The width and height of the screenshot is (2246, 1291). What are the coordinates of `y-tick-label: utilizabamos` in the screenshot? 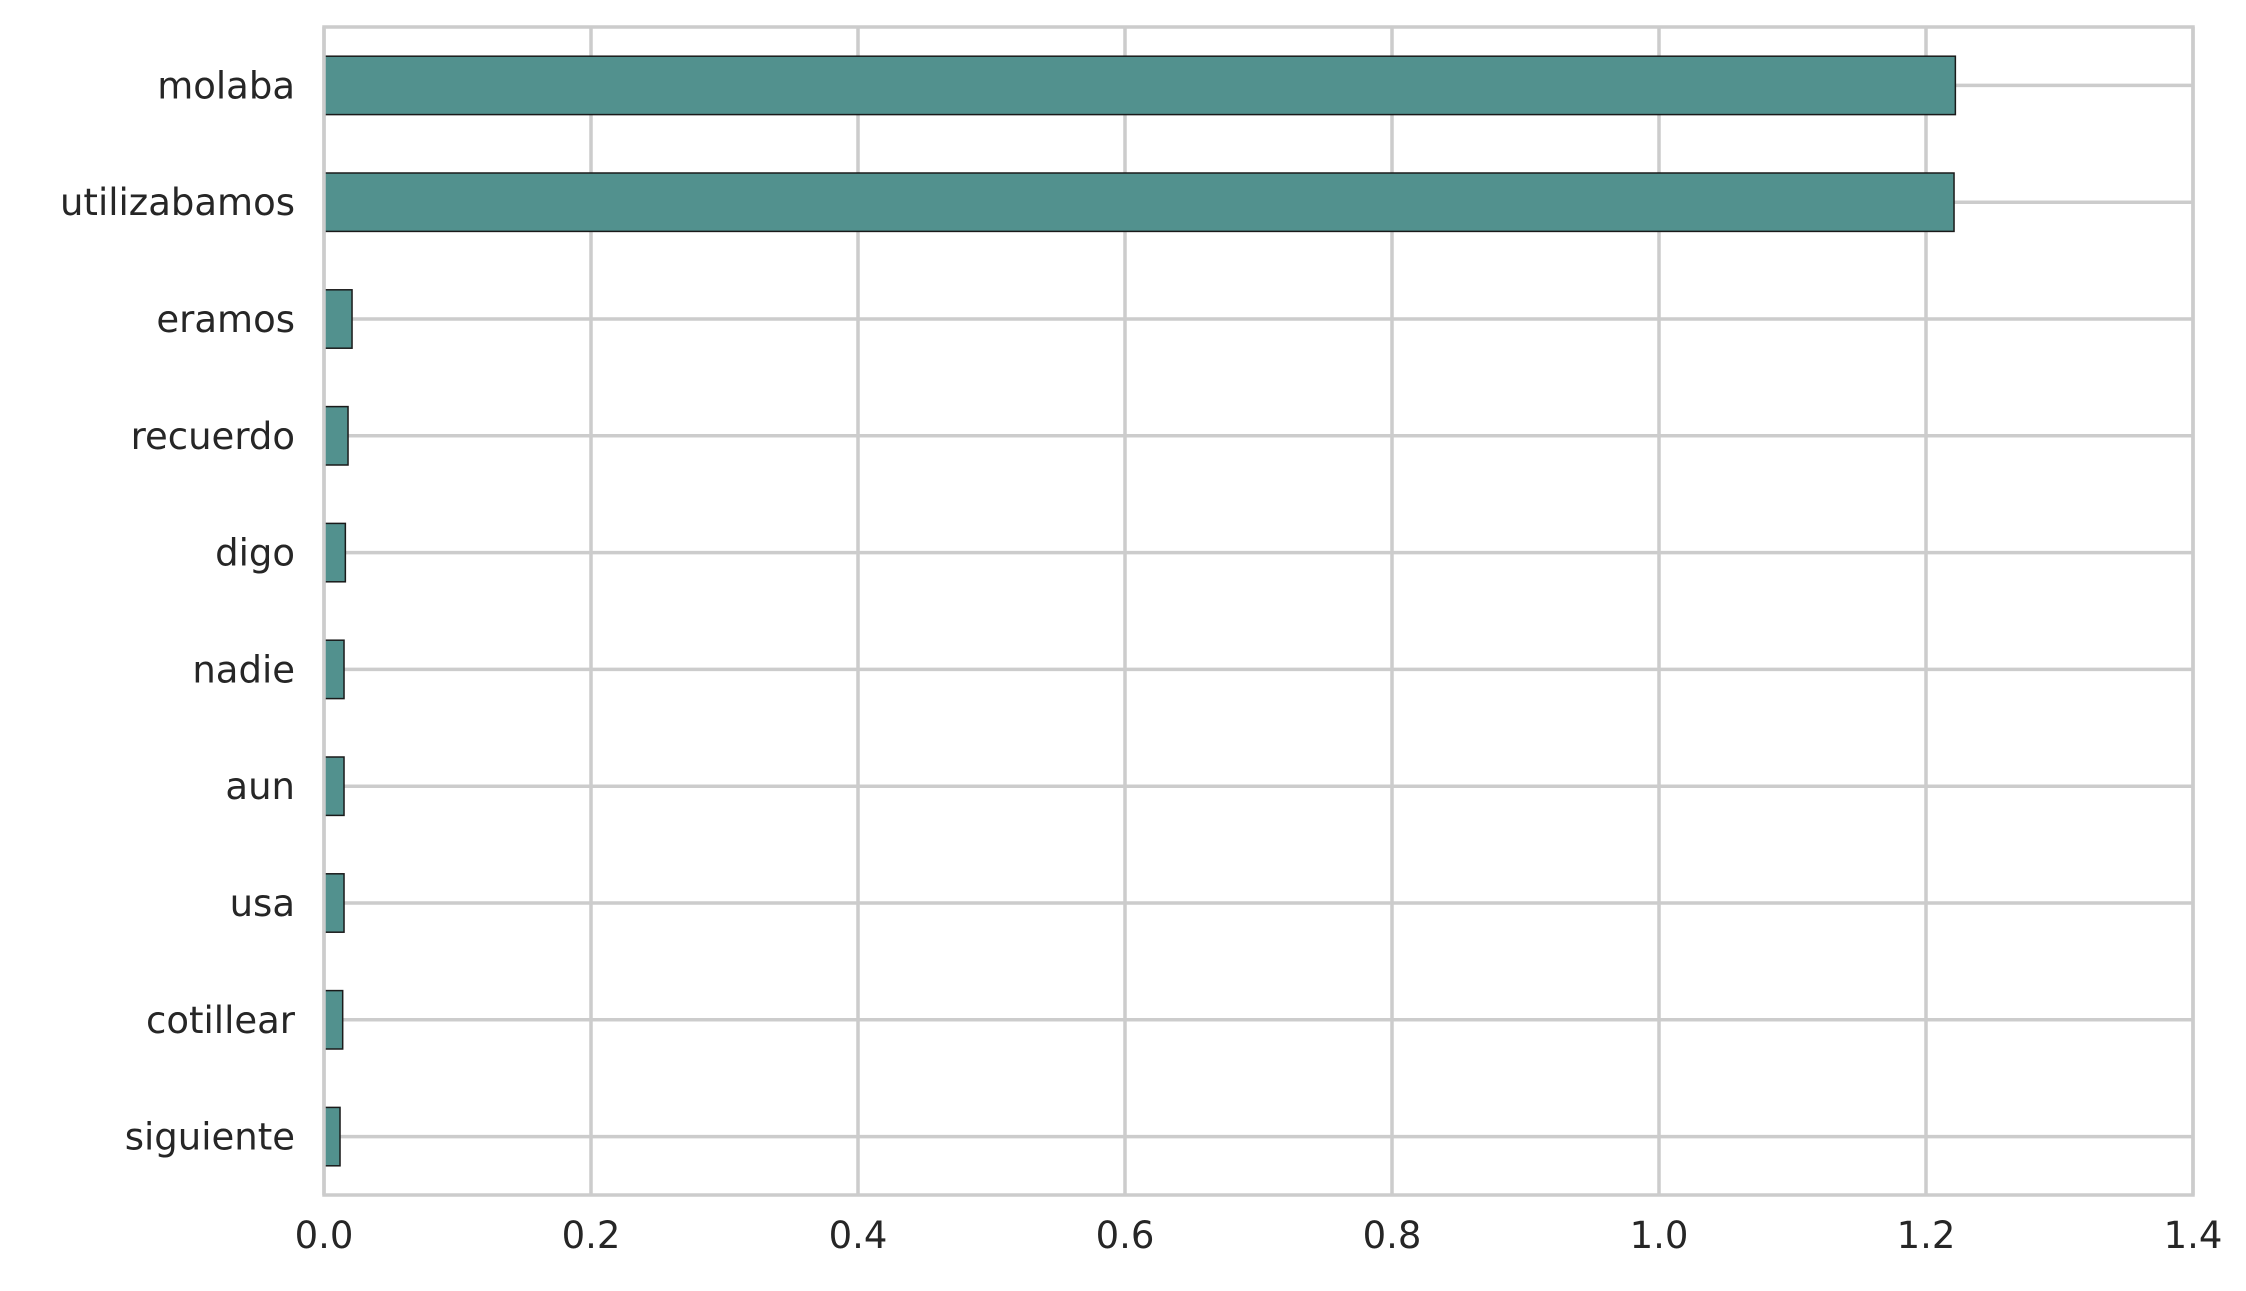 It's located at (177, 202).